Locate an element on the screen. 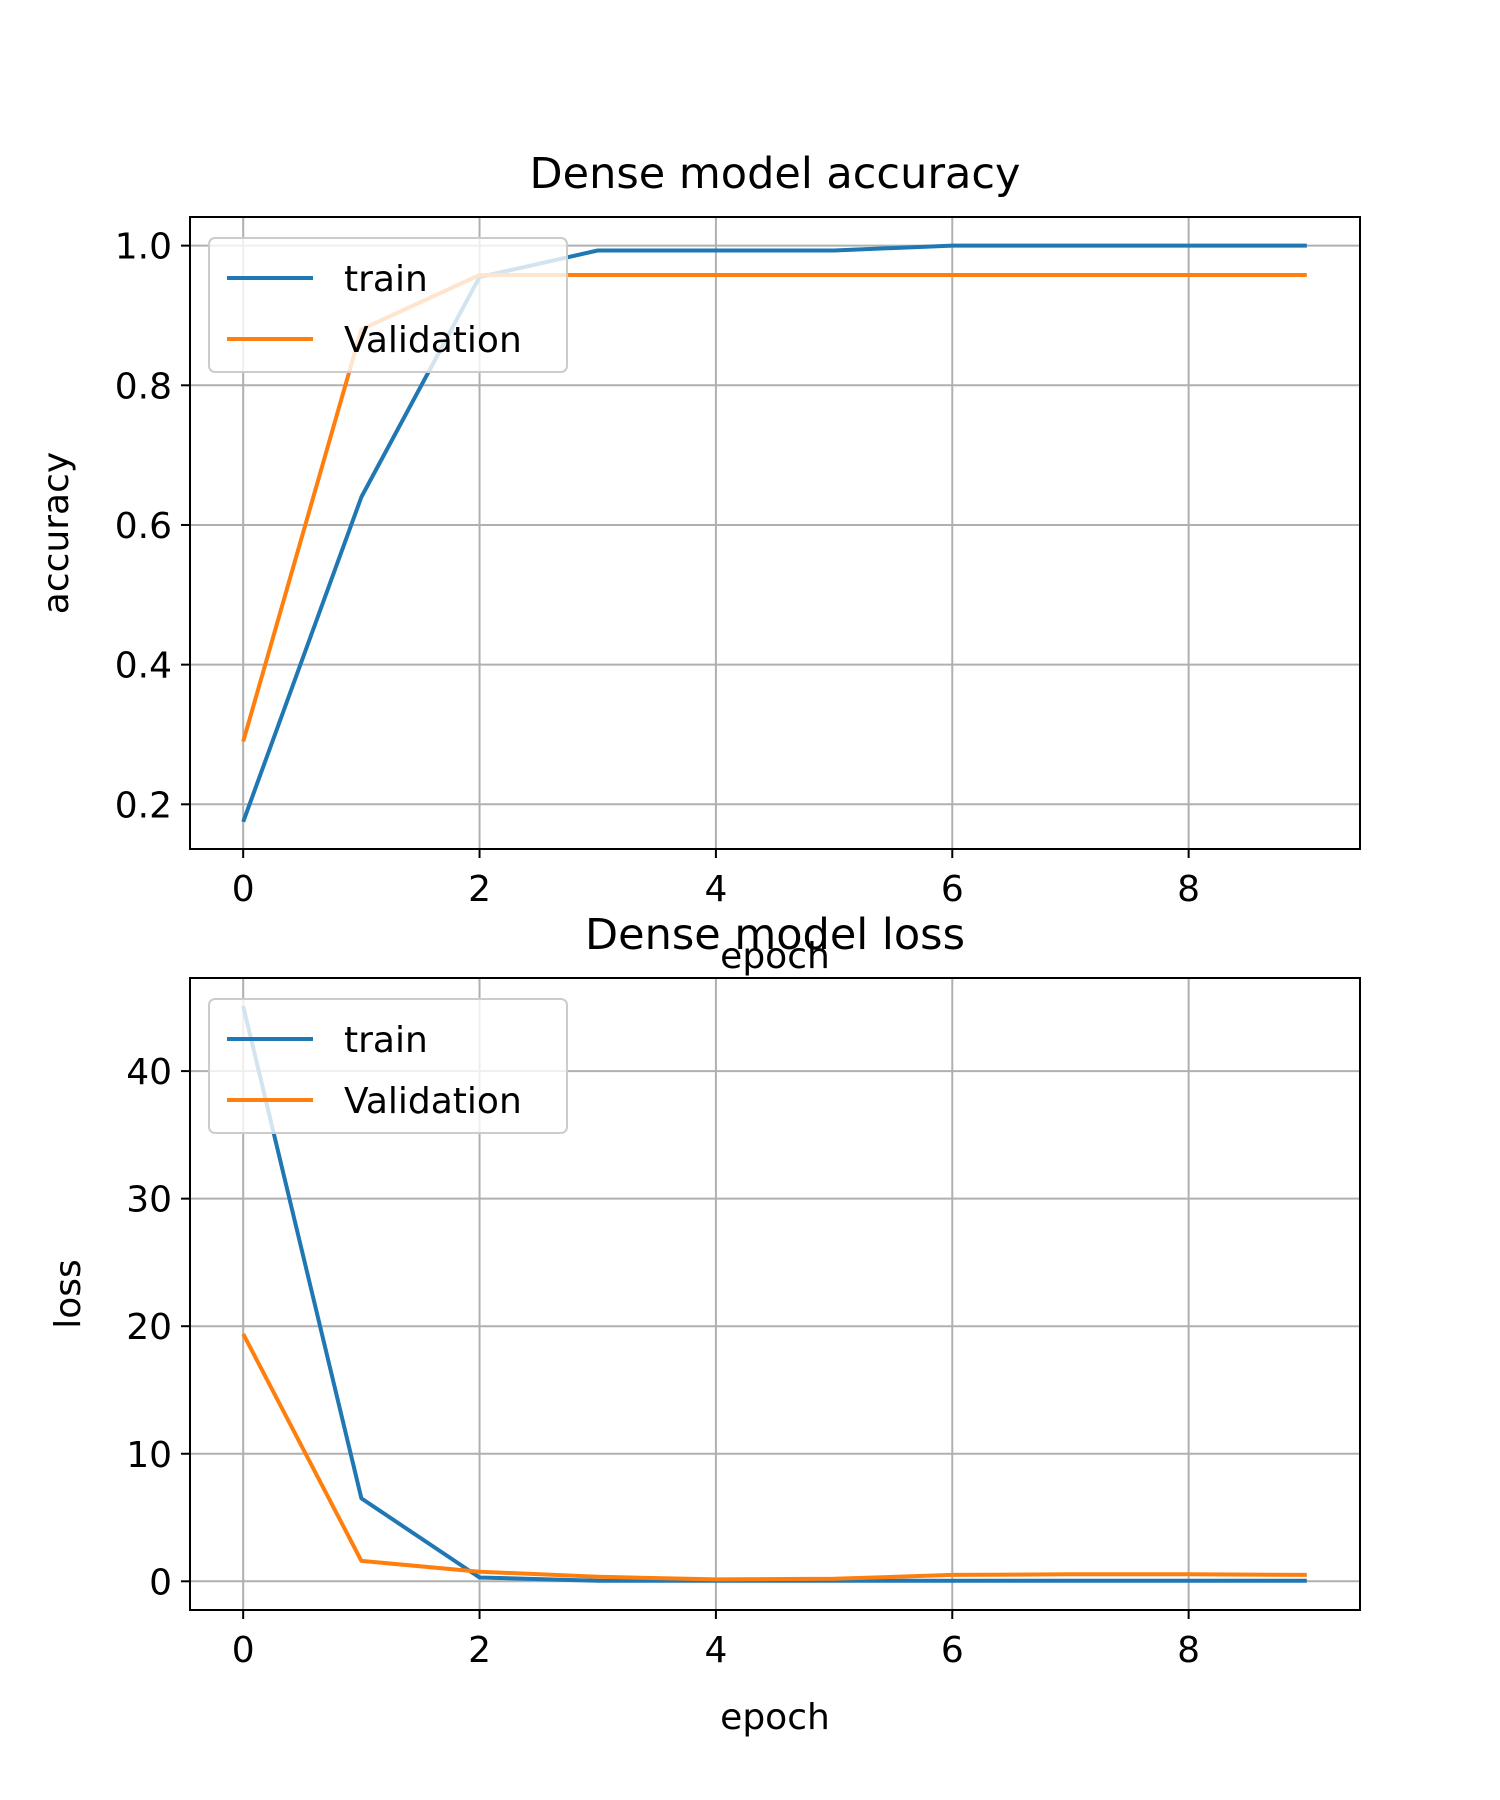 The height and width of the screenshot is (1800, 1500). loss-chart-title: Dense model loss is located at coordinates (775, 935).